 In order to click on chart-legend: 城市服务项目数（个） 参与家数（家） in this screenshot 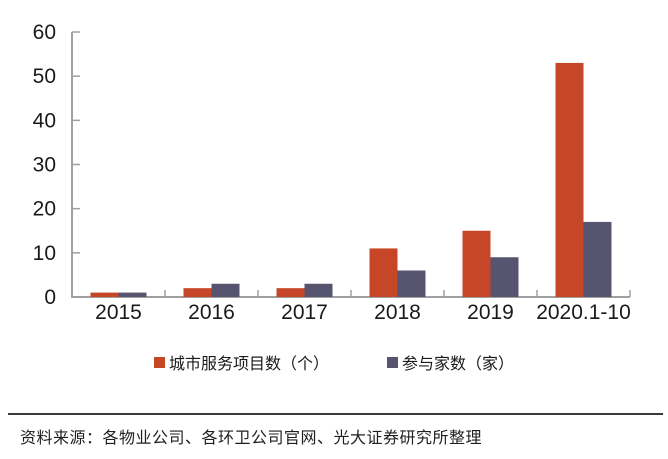, I will do `click(334, 362)`.